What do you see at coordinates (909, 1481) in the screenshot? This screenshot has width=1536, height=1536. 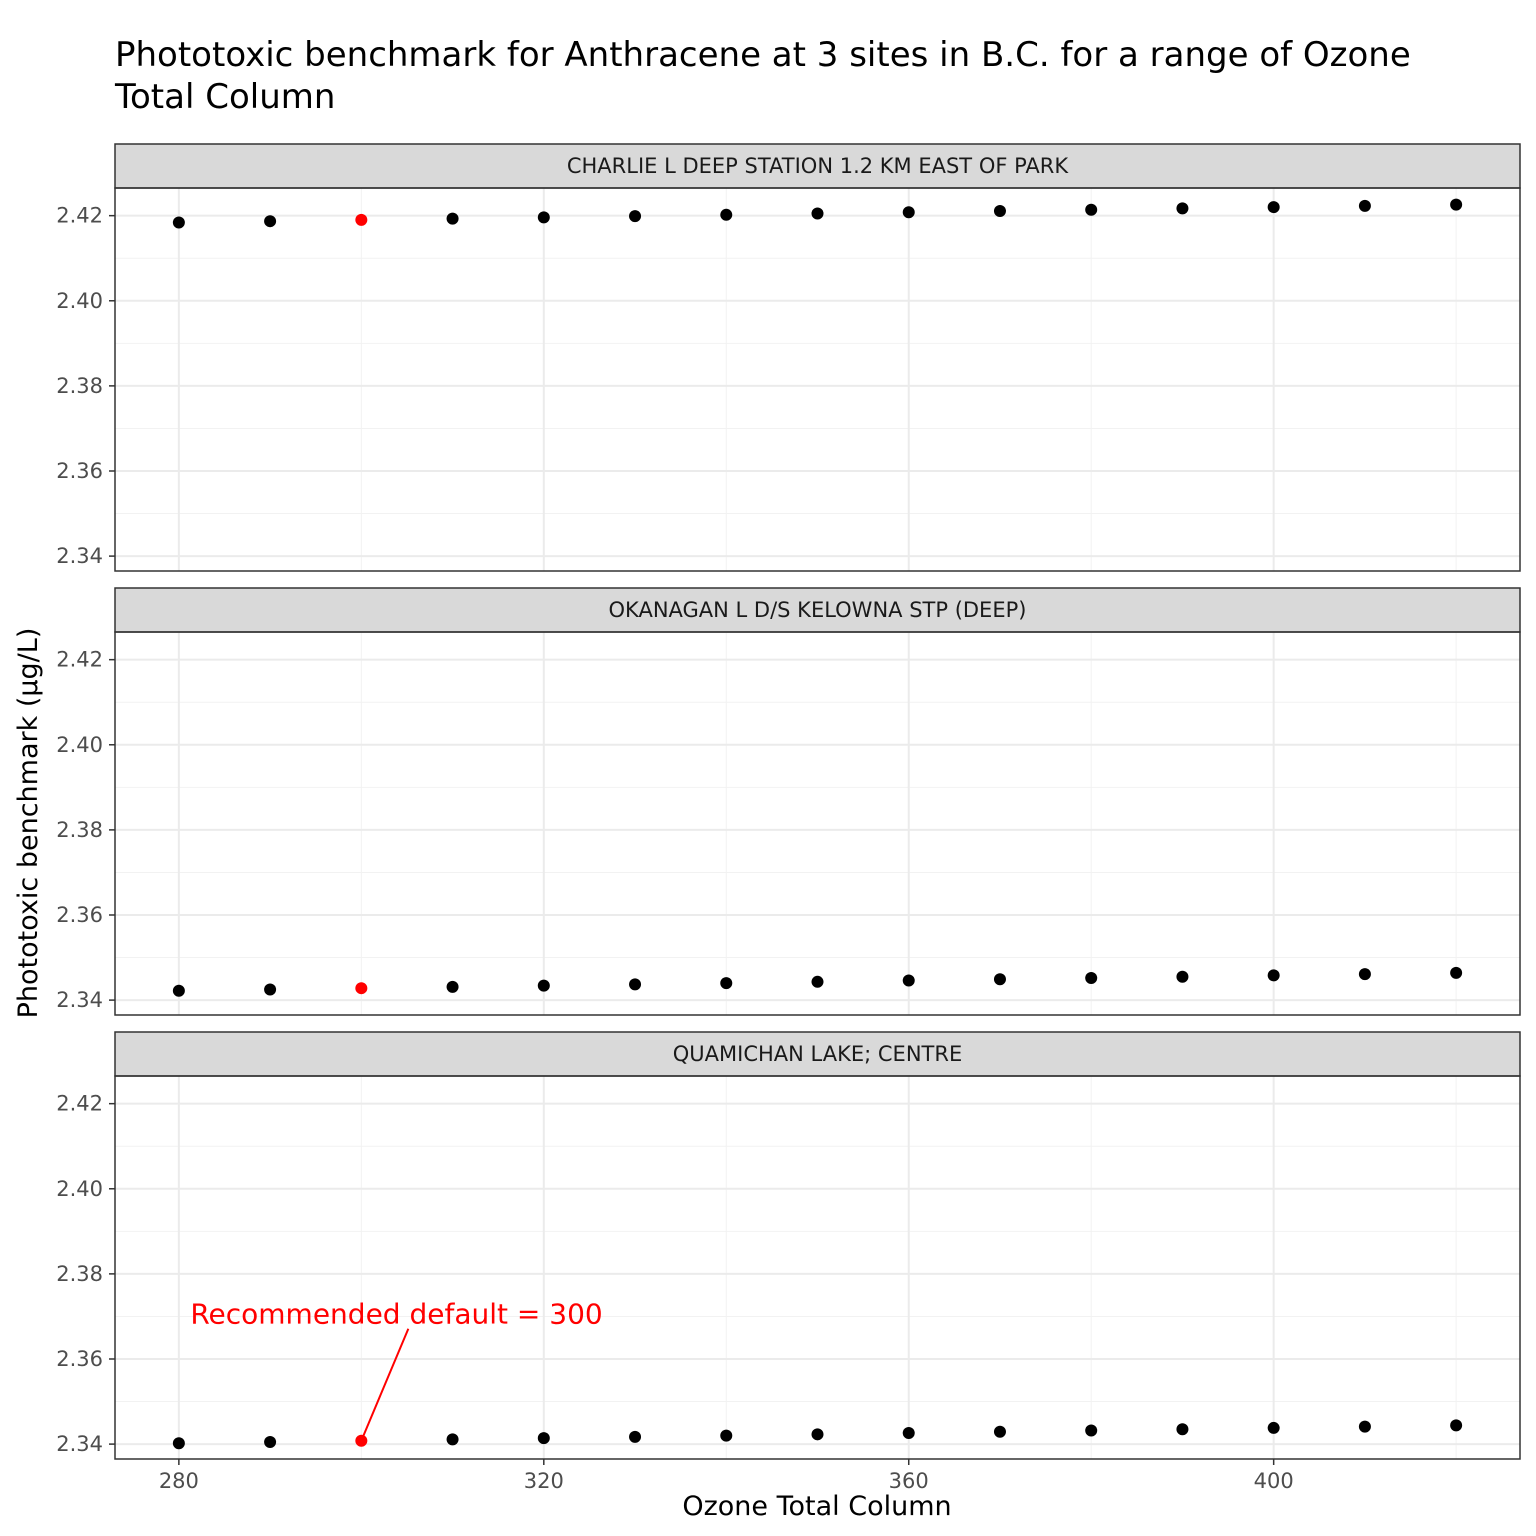 I see `x-tick-label: 360` at bounding box center [909, 1481].